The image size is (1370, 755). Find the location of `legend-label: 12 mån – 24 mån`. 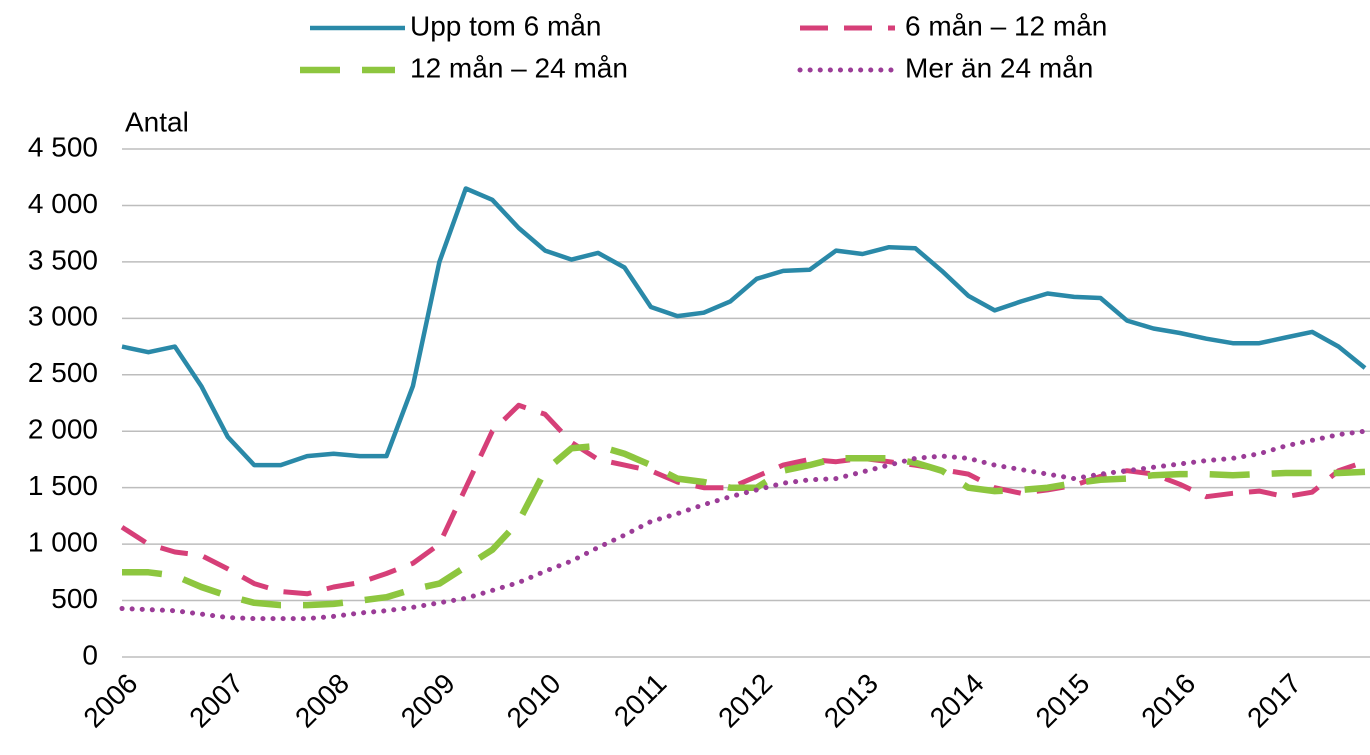

legend-label: 12 mån – 24 mån is located at coordinates (519, 67).